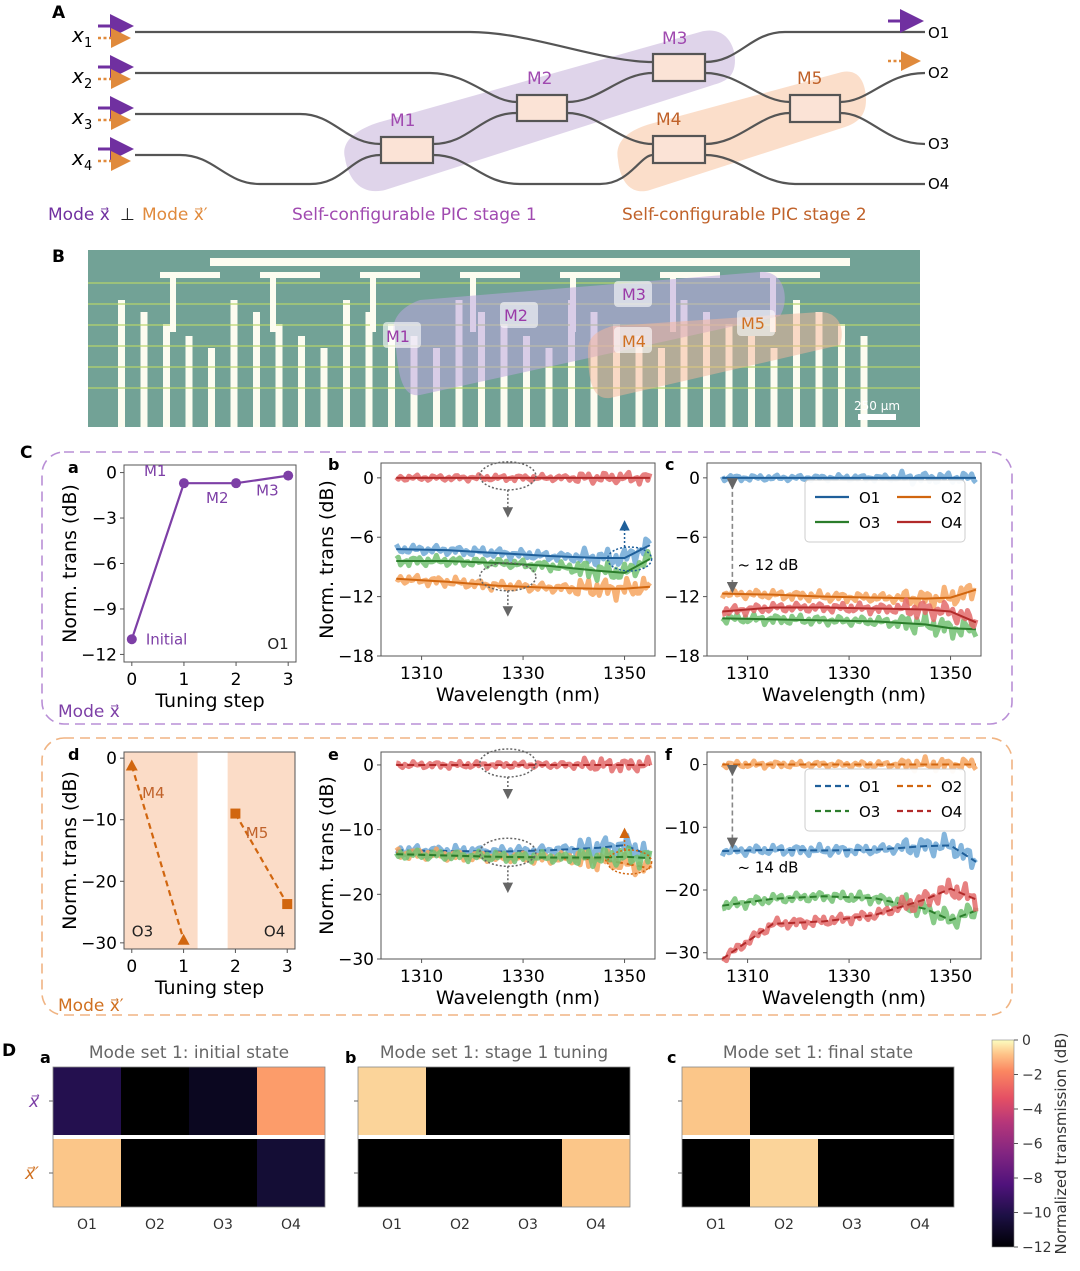  What do you see at coordinates (274, 932) in the screenshot?
I see `annotation: O4` at bounding box center [274, 932].